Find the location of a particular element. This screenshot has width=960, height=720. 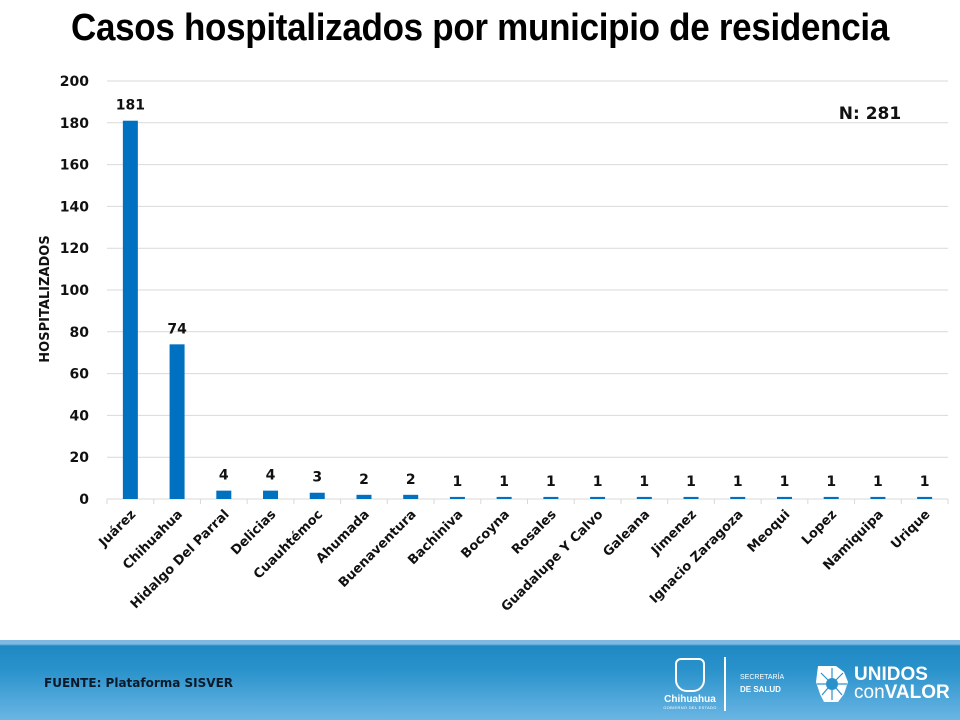

y-axis-ticks: 0 20 40 60 80 100 120 140 160 180 200 is located at coordinates (74, 291).